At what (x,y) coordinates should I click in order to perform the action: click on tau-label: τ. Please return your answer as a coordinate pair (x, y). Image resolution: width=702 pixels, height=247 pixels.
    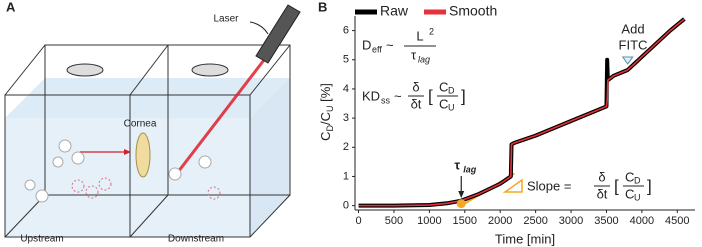
    Looking at the image, I should click on (457, 164).